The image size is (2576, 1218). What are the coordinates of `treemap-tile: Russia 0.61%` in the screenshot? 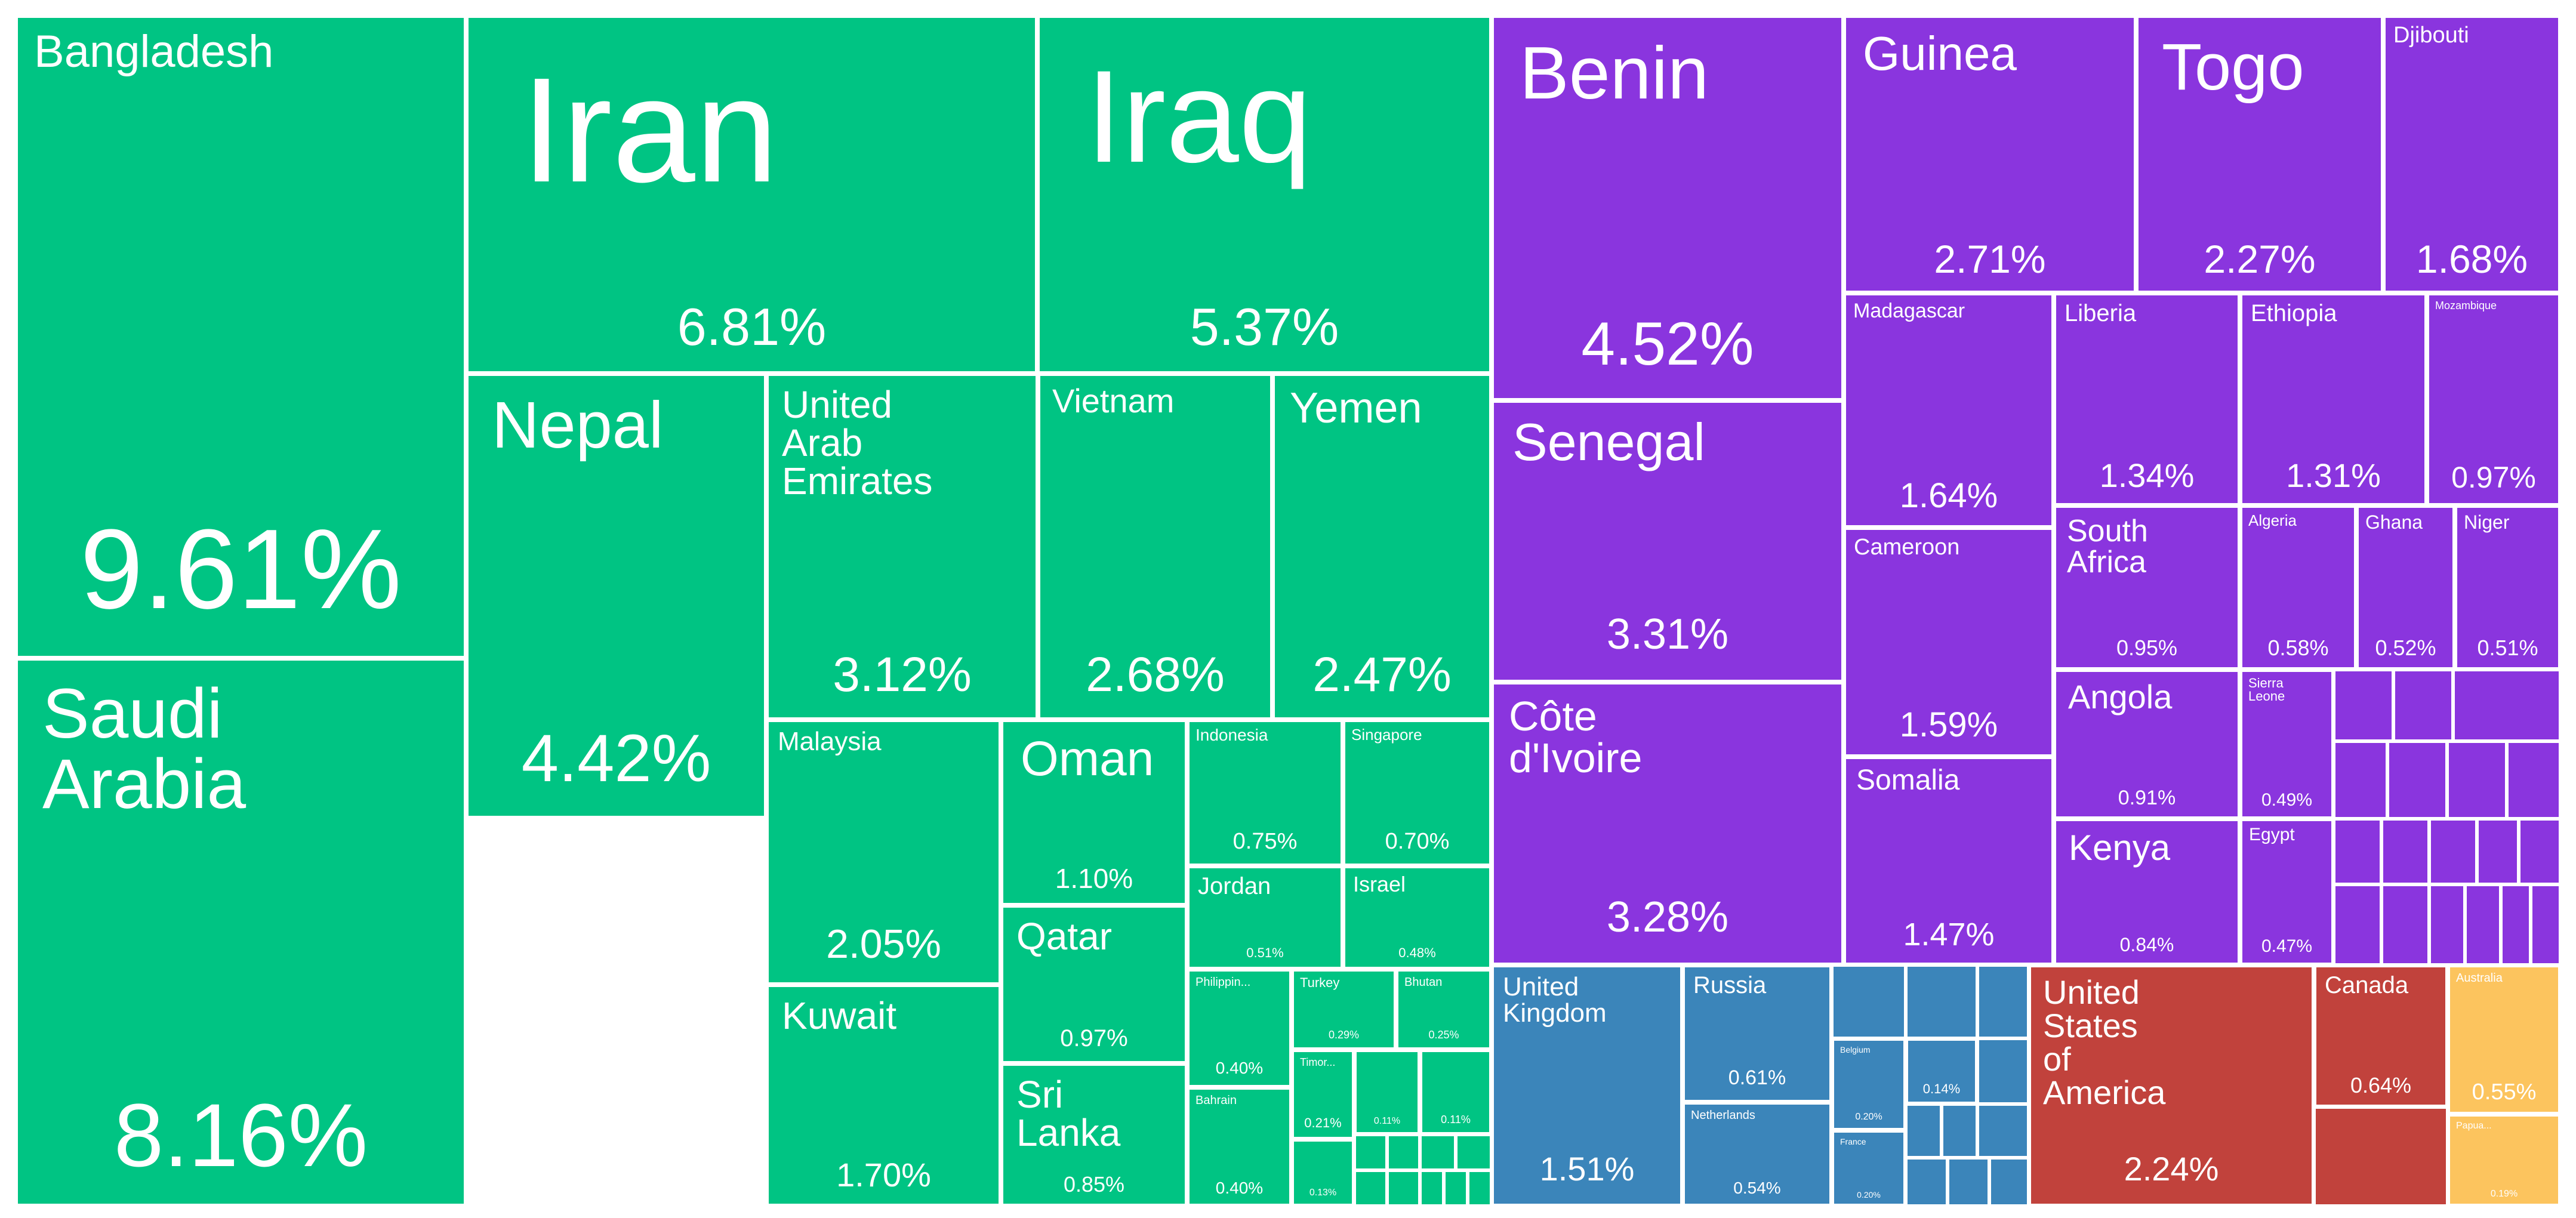 It's located at (1757, 1033).